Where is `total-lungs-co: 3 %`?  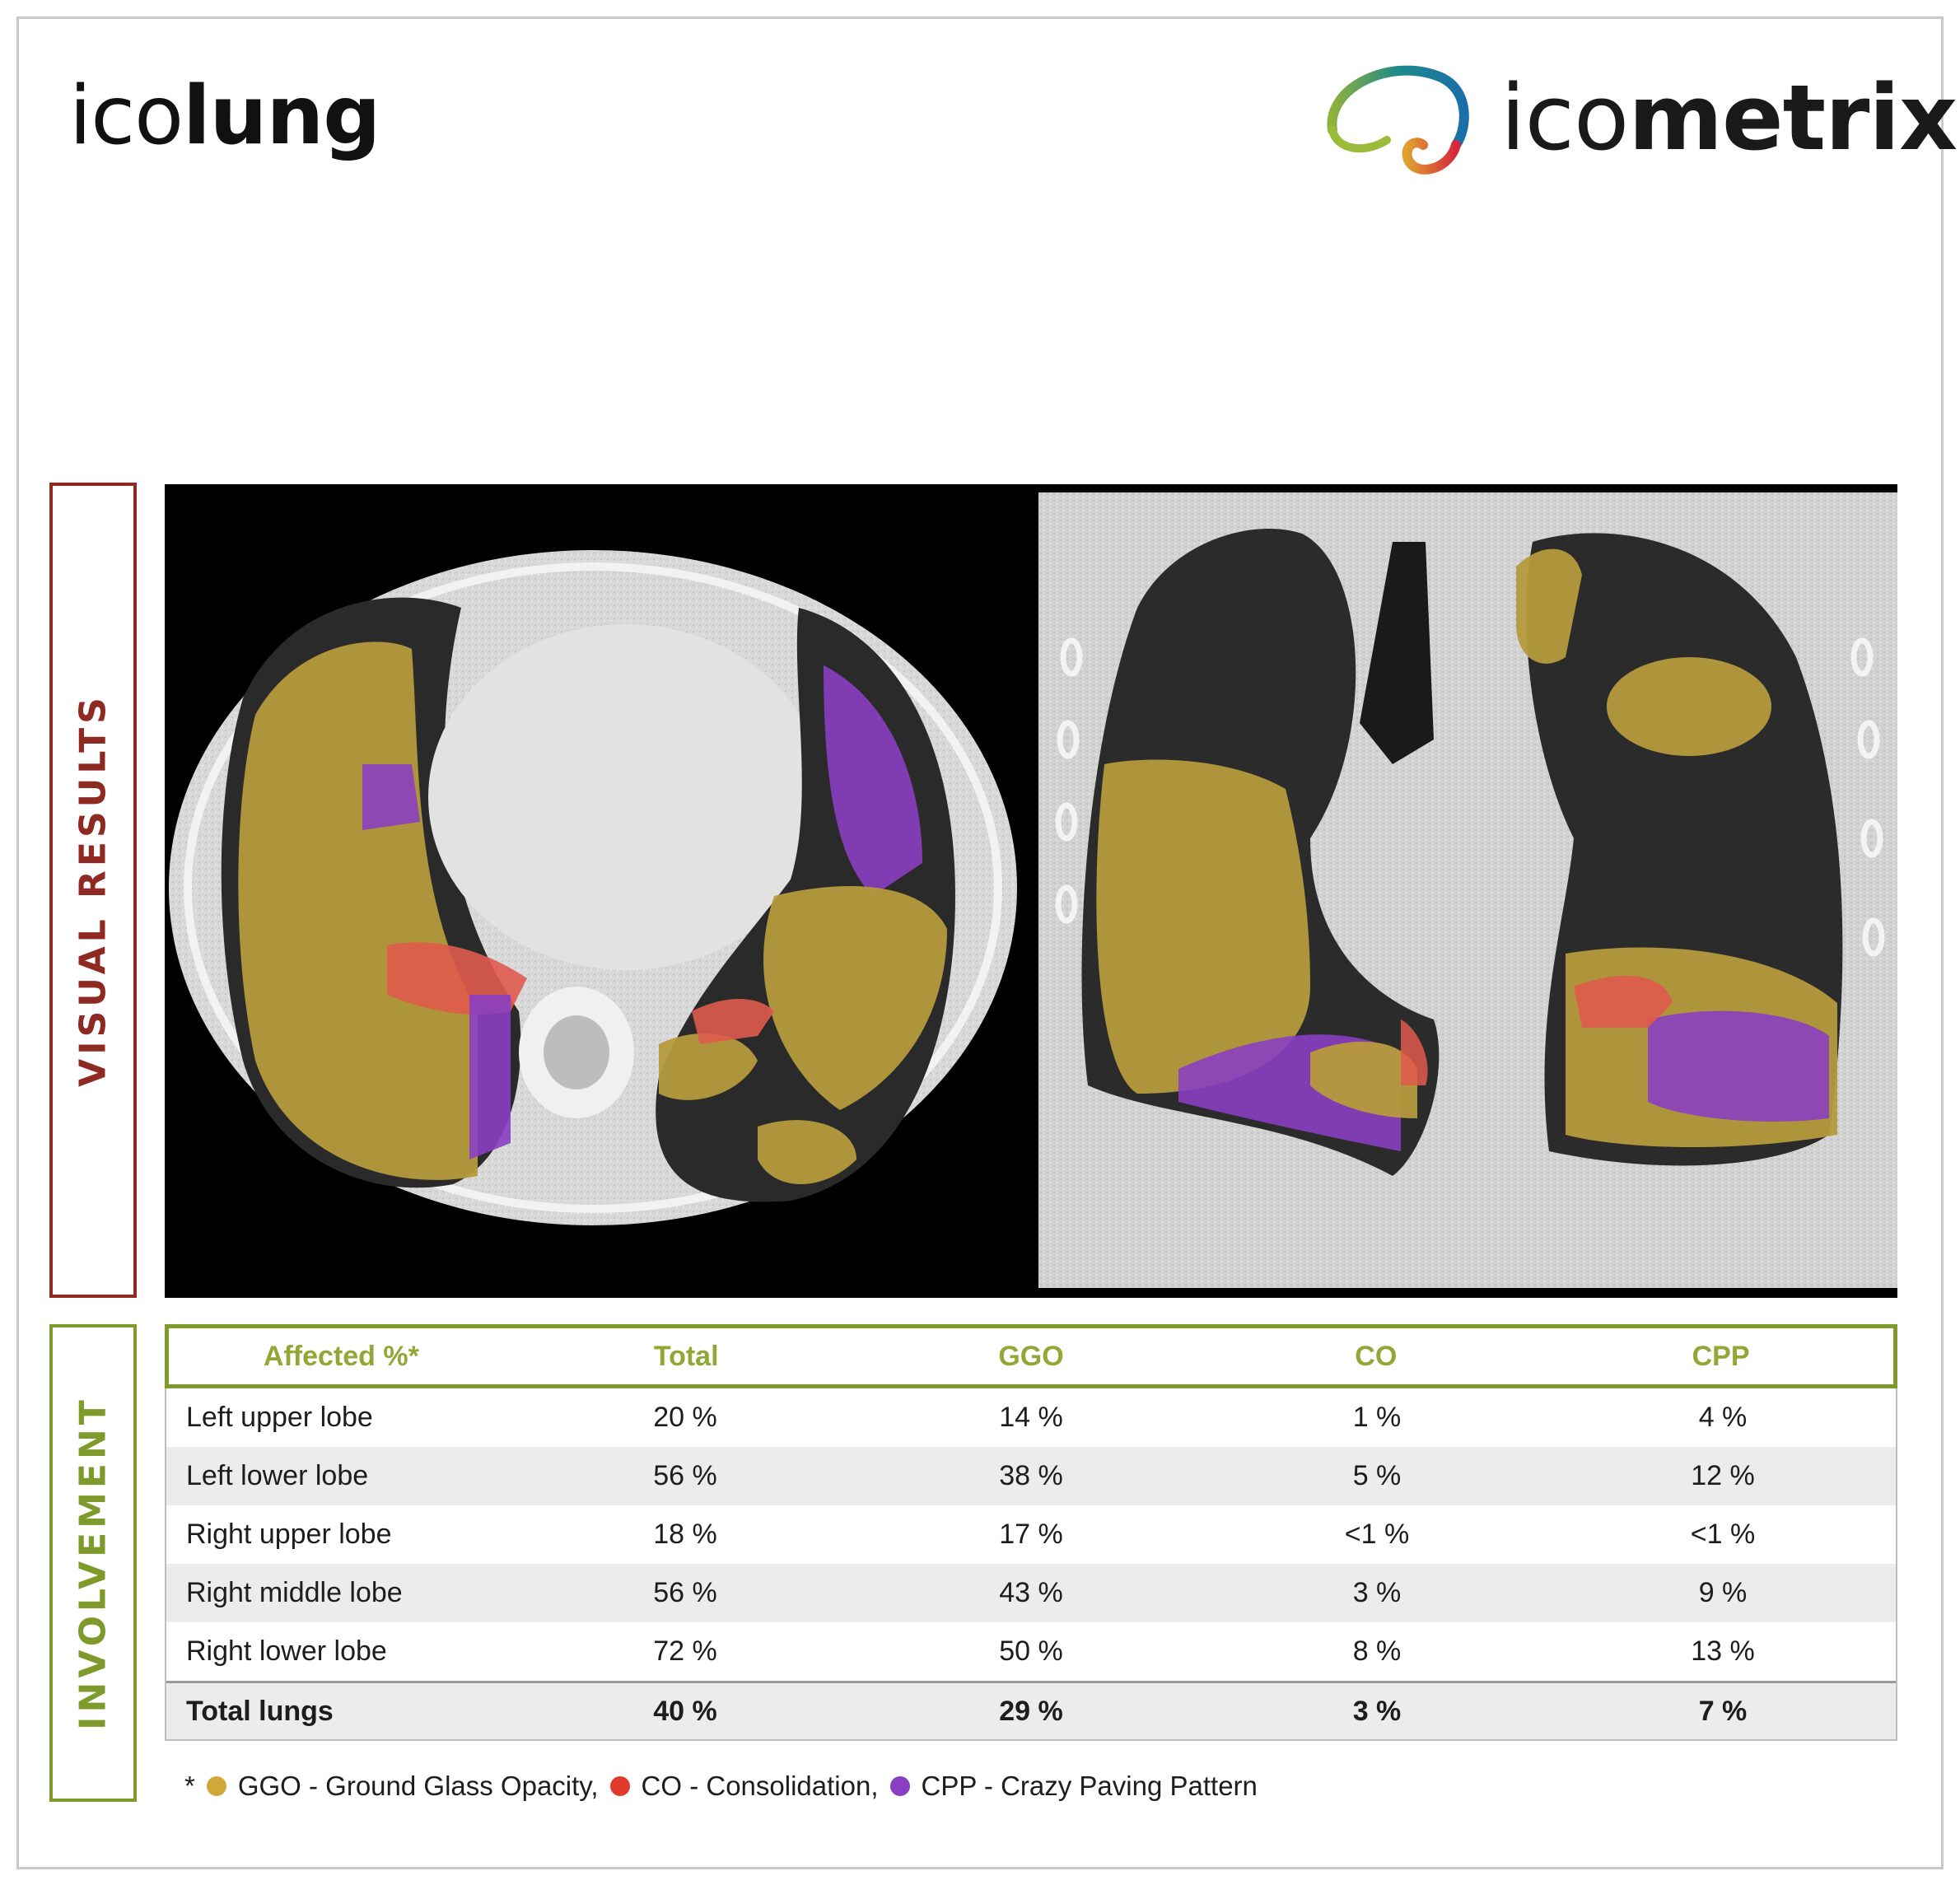 total-lungs-co: 3 % is located at coordinates (1377, 1711).